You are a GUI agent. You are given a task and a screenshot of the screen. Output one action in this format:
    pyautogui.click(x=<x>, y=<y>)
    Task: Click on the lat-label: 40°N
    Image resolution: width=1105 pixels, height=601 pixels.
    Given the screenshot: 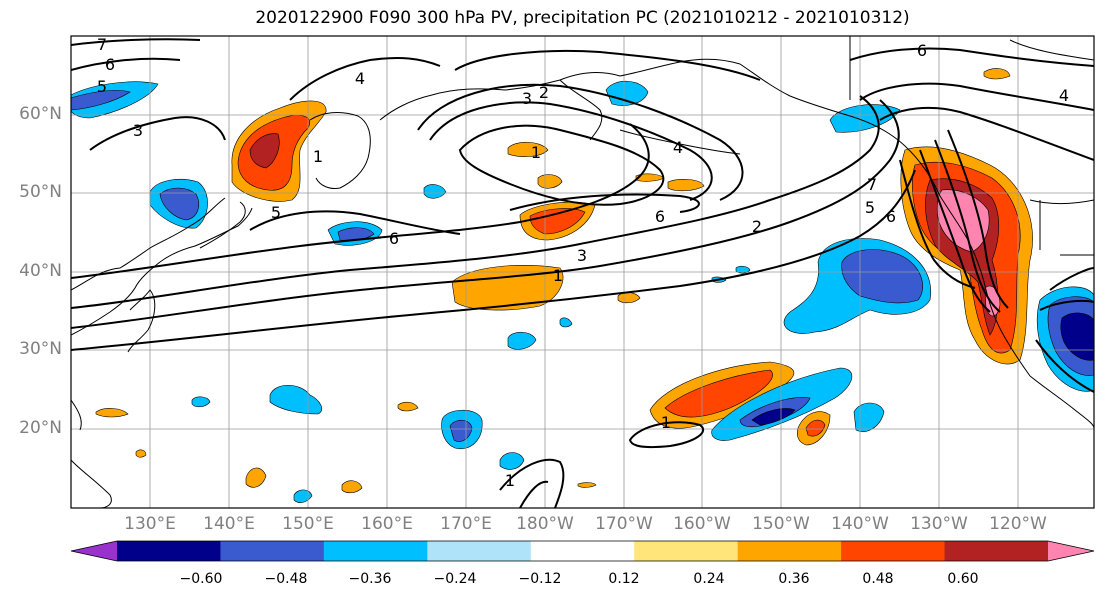 What is the action you would take?
    pyautogui.click(x=40, y=271)
    